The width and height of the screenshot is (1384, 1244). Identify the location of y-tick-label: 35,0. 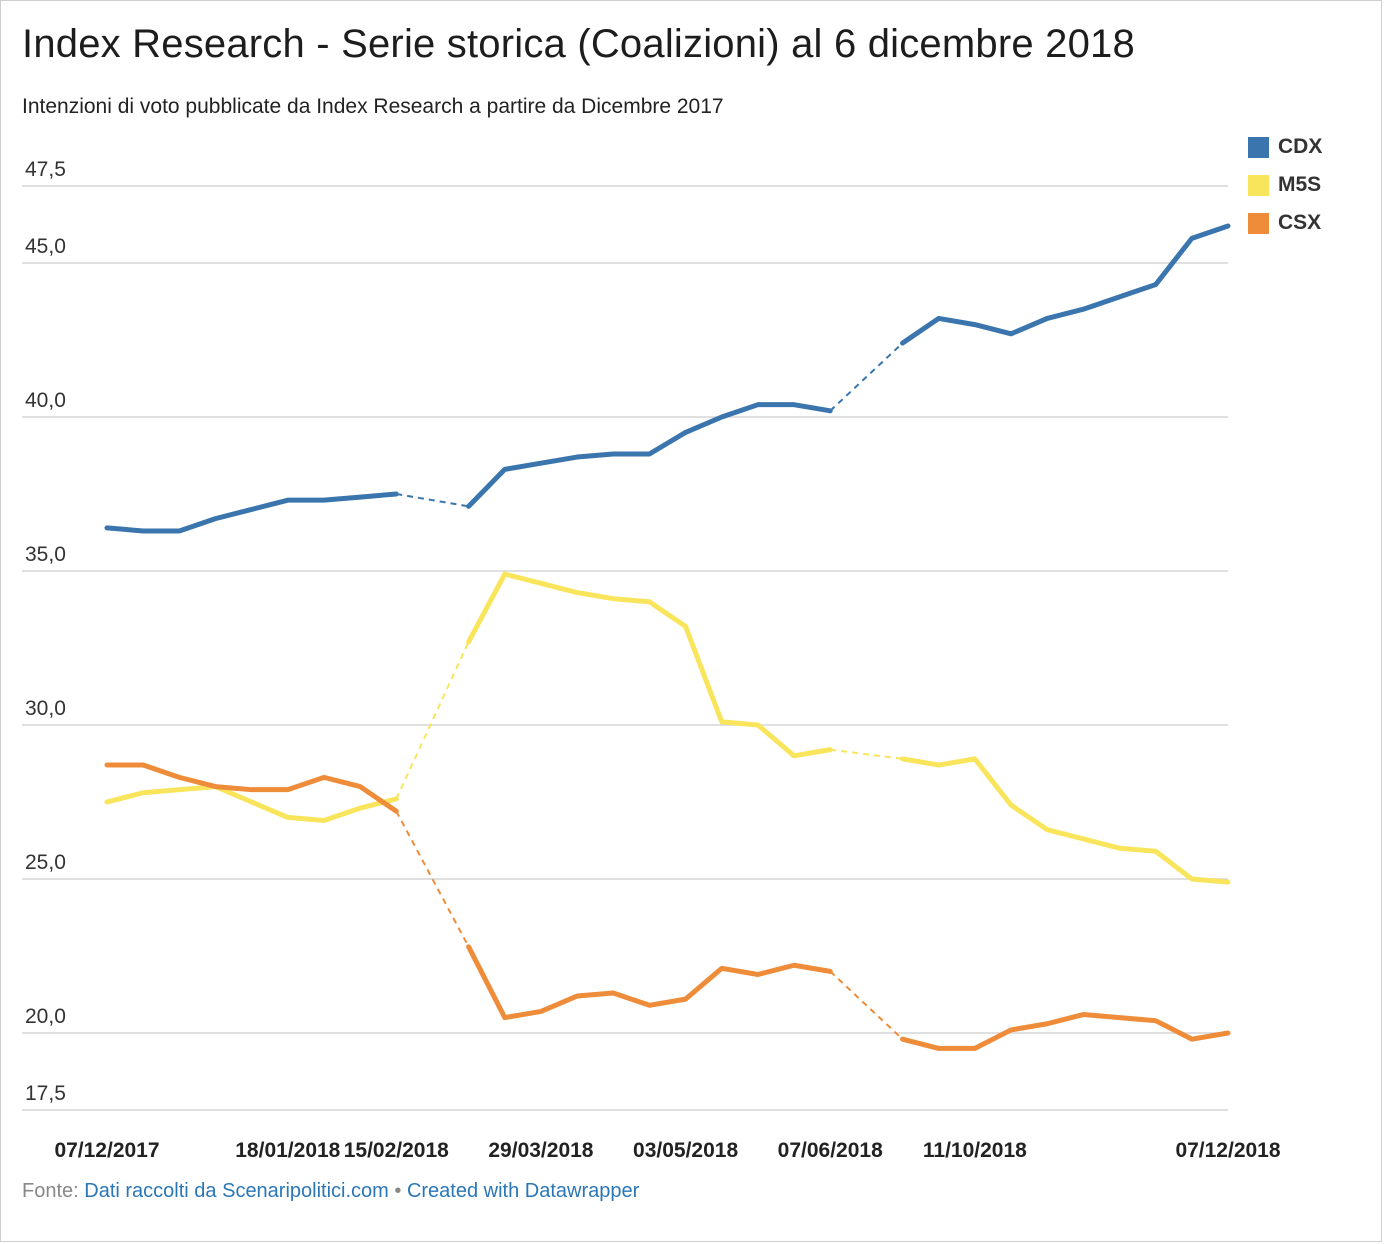
(45, 554).